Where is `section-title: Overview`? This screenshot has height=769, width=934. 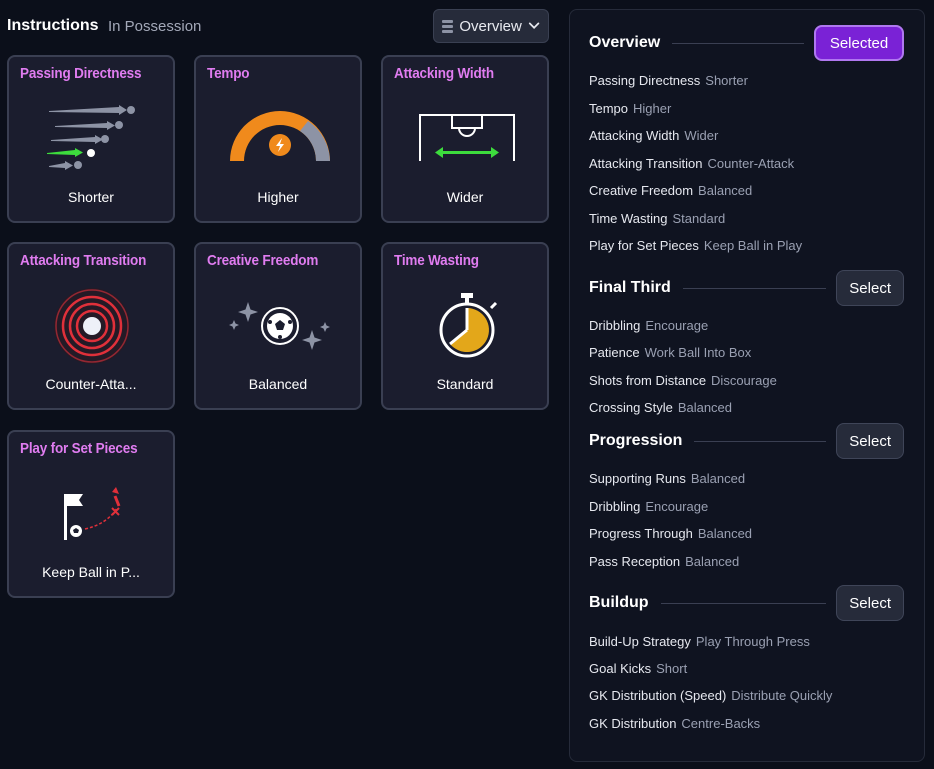 section-title: Overview is located at coordinates (625, 42).